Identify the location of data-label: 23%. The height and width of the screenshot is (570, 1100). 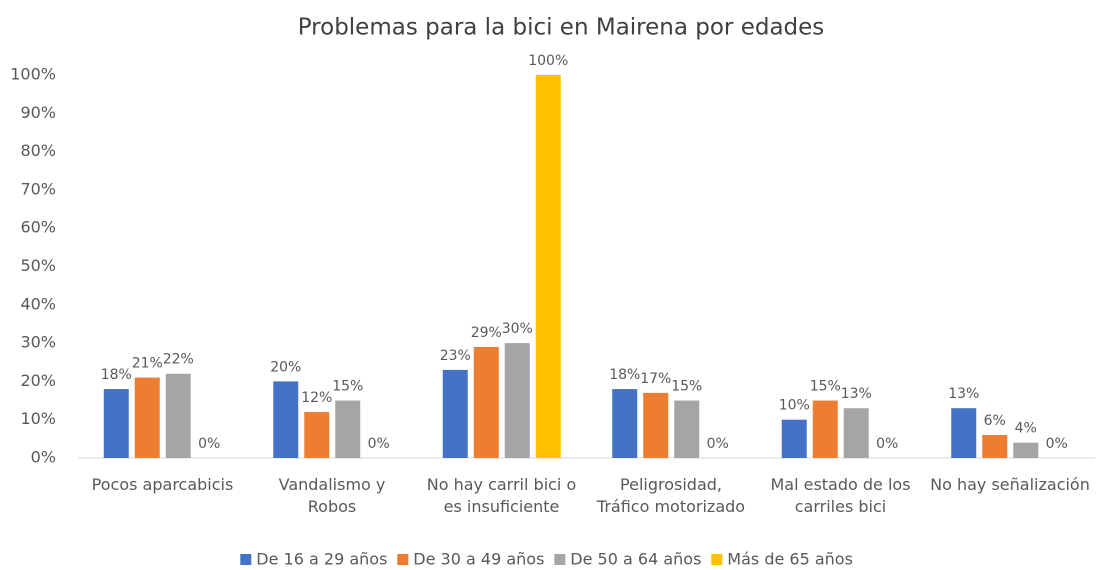
(455, 356).